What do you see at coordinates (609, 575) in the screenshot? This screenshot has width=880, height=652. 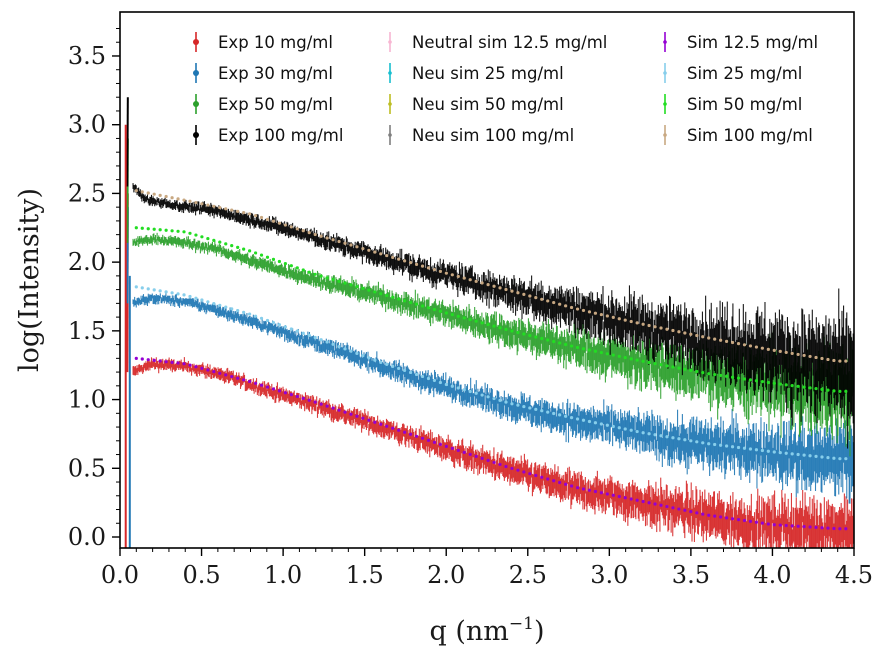 I see `x-tick-label: 3.0` at bounding box center [609, 575].